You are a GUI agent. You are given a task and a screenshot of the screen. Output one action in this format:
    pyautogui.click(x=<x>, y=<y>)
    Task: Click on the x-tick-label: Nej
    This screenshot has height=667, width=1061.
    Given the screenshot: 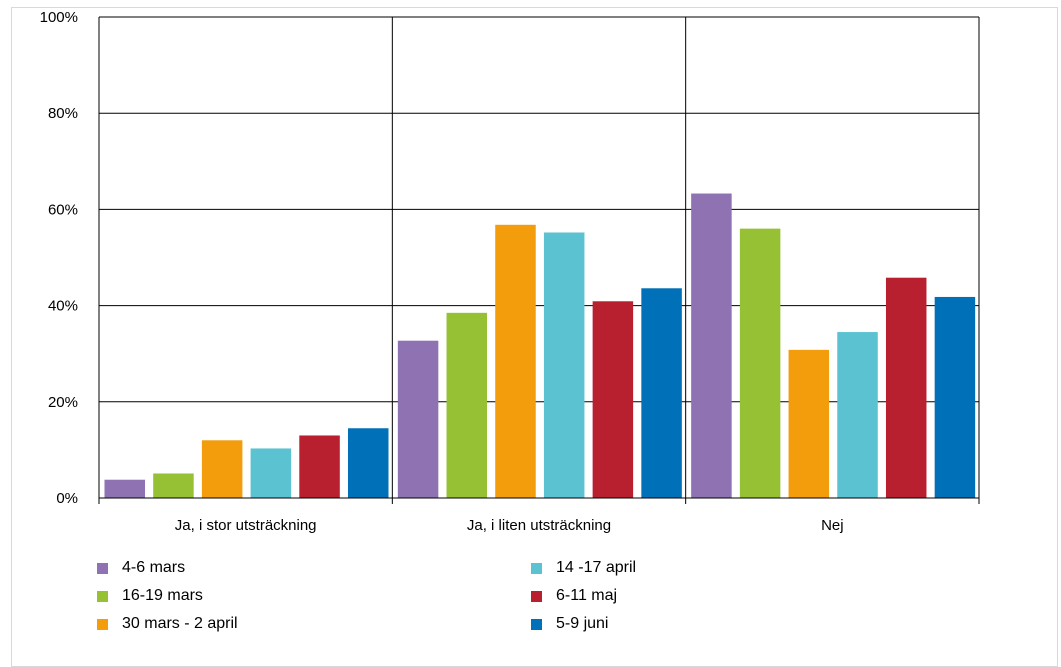 What is the action you would take?
    pyautogui.click(x=832, y=525)
    